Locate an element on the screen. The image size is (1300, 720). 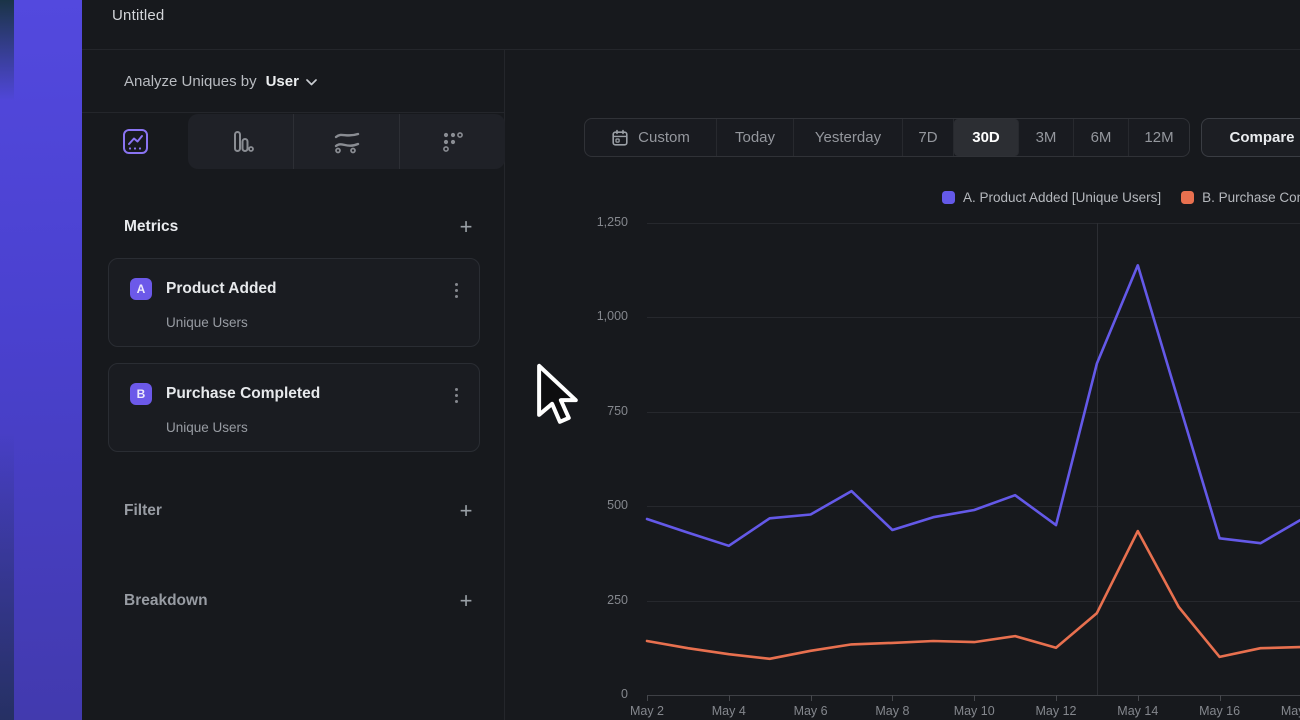
add-breakdown-button: + is located at coordinates (466, 600).